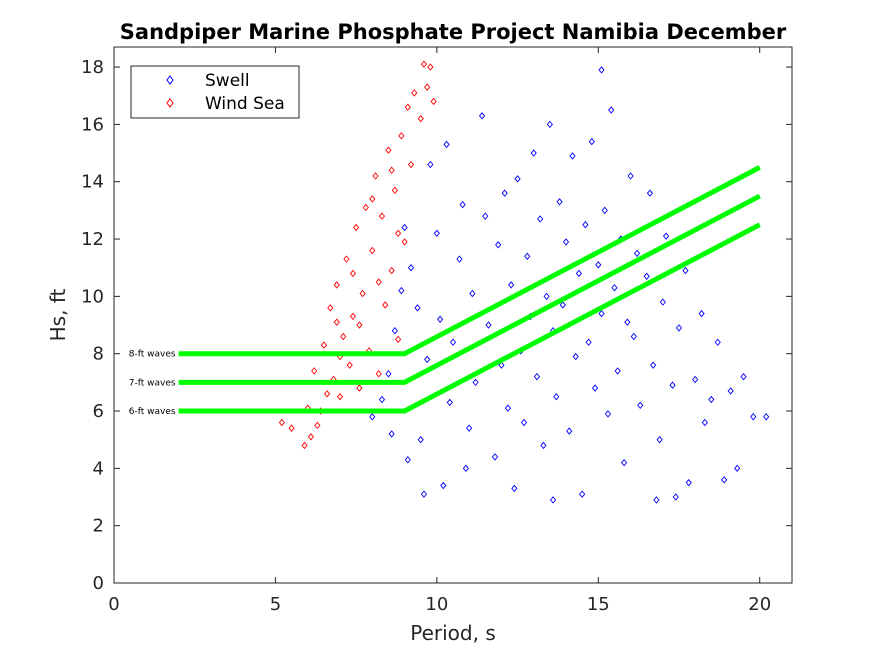  I want to click on x-tick-label-0: 0, so click(113, 604).